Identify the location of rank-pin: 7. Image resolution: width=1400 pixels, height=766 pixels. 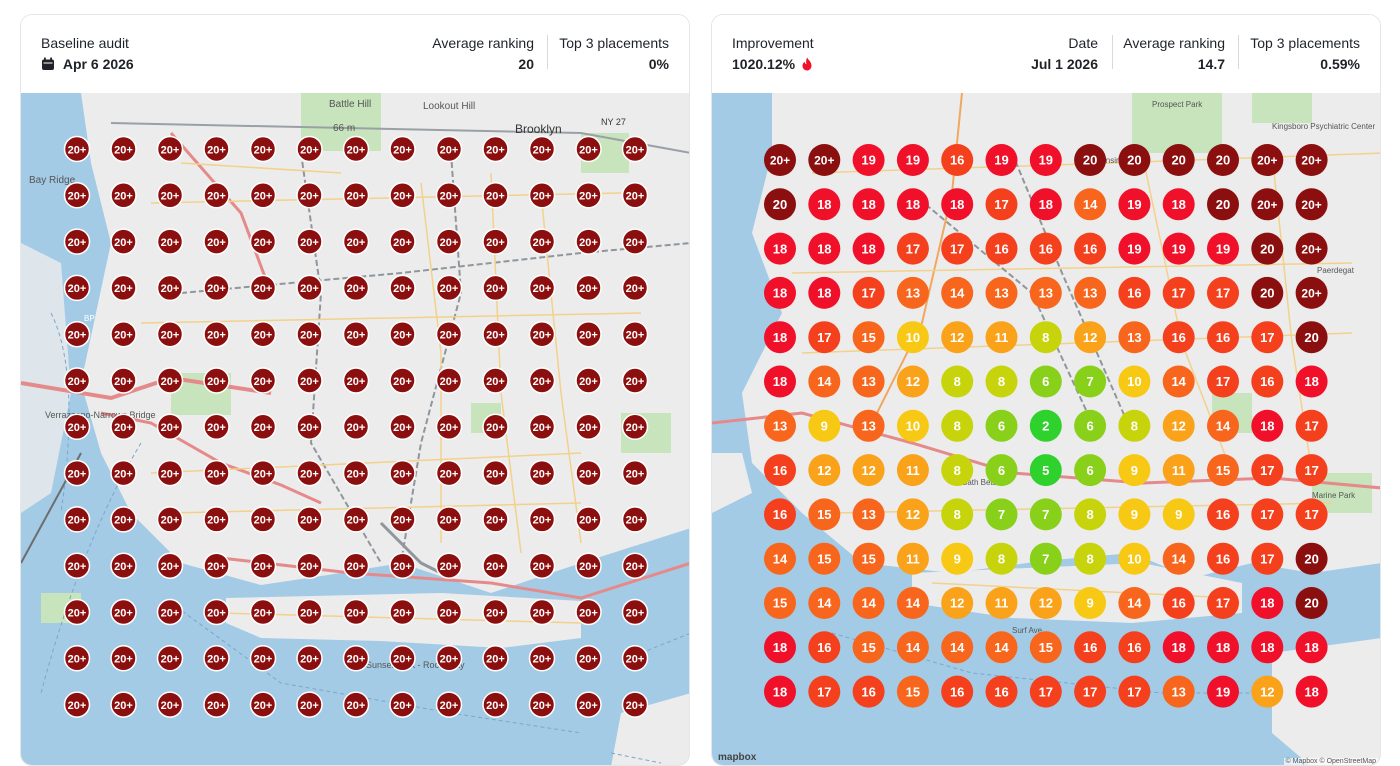
(1045, 558).